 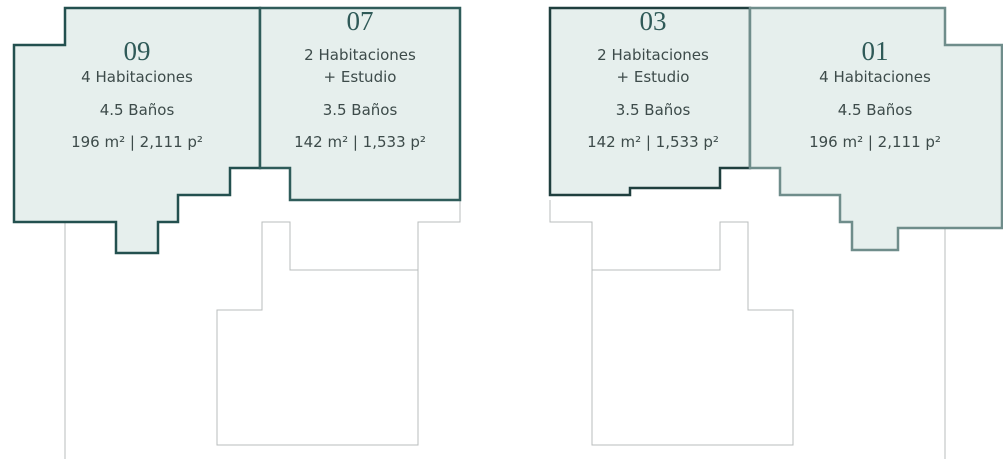 I want to click on unit-number: 01, so click(x=875, y=51).